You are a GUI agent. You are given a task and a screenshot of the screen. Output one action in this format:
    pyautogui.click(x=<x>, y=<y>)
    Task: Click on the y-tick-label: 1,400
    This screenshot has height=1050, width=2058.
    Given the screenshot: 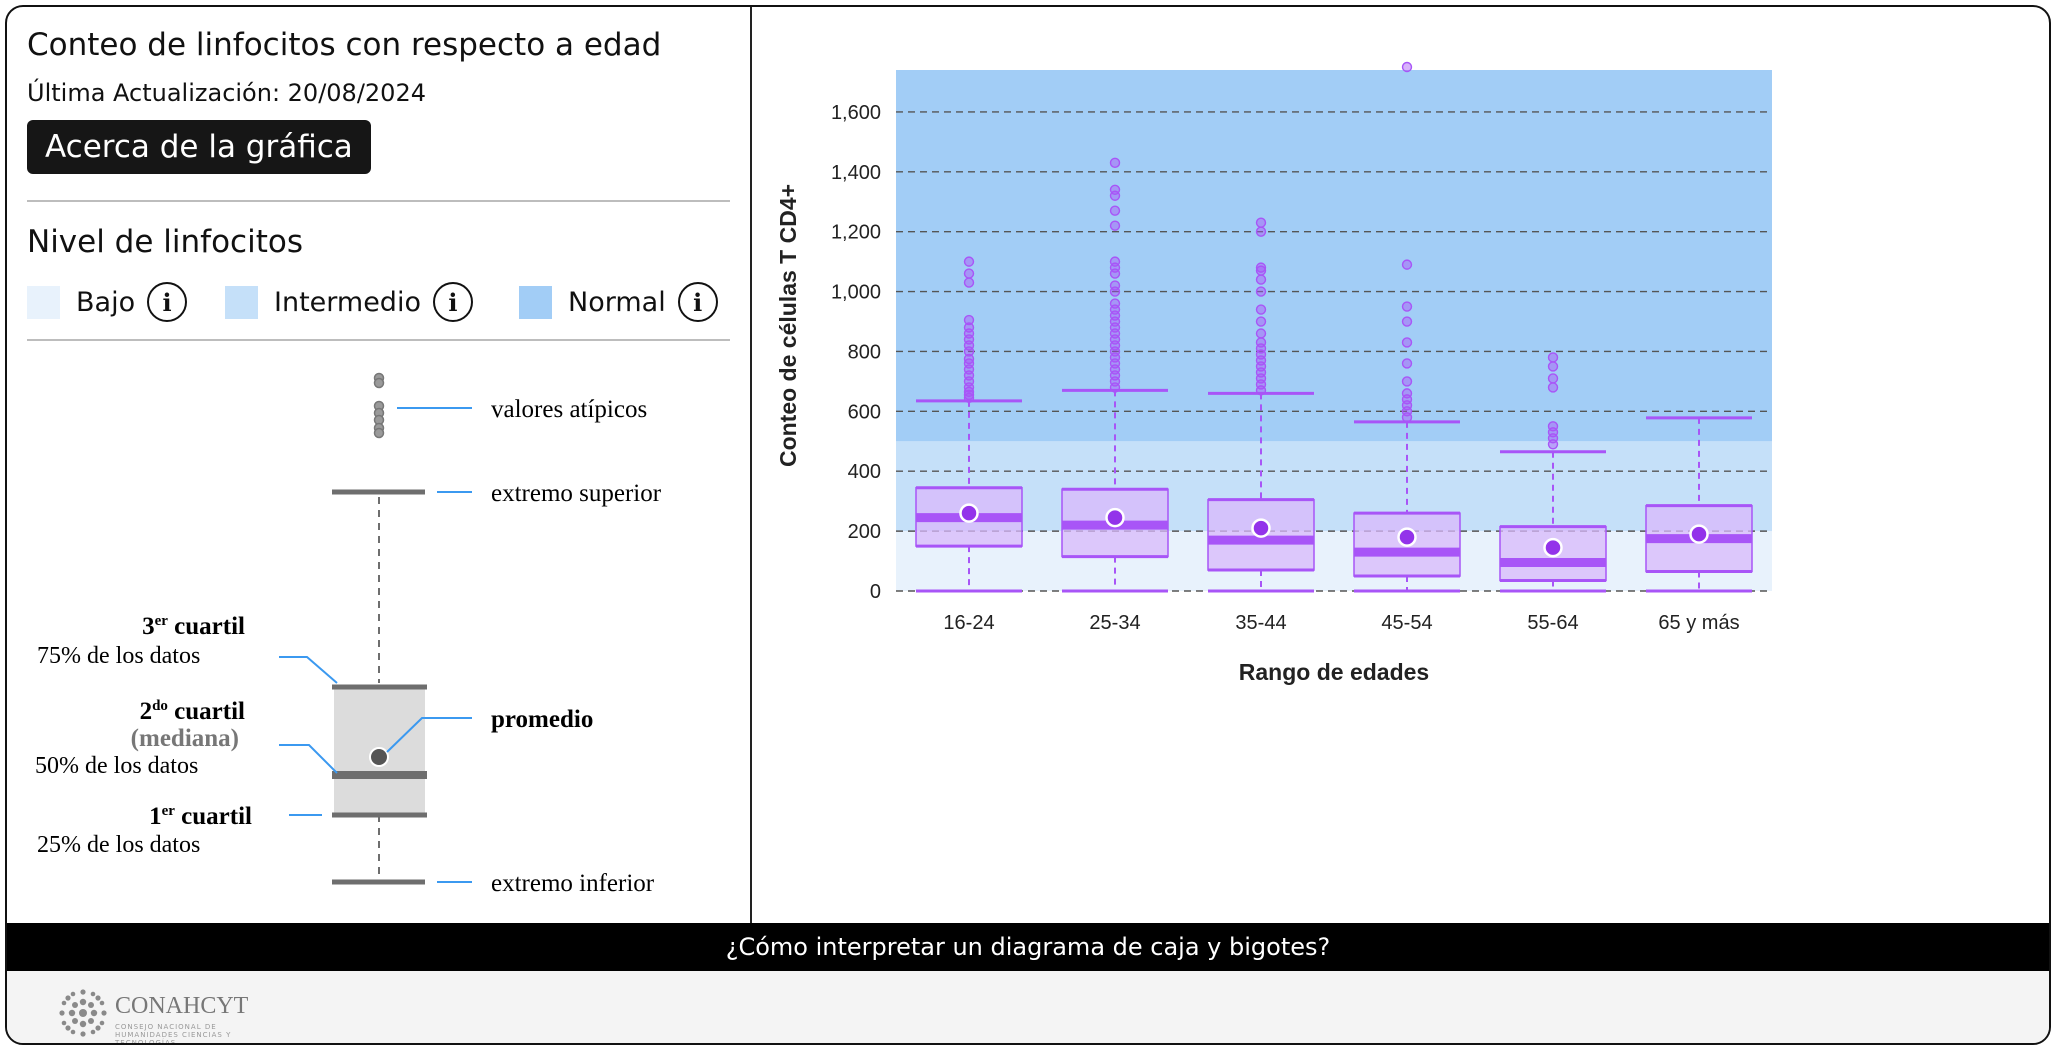 What is the action you would take?
    pyautogui.click(x=856, y=173)
    